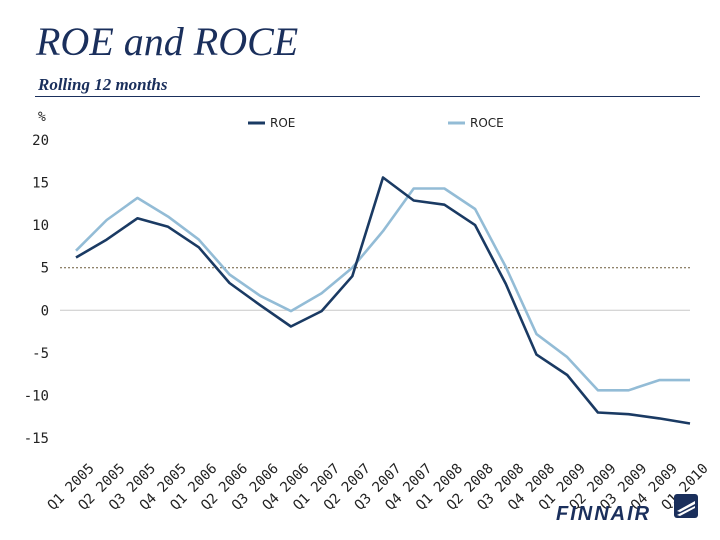  What do you see at coordinates (367, 96) in the screenshot?
I see `title-divider` at bounding box center [367, 96].